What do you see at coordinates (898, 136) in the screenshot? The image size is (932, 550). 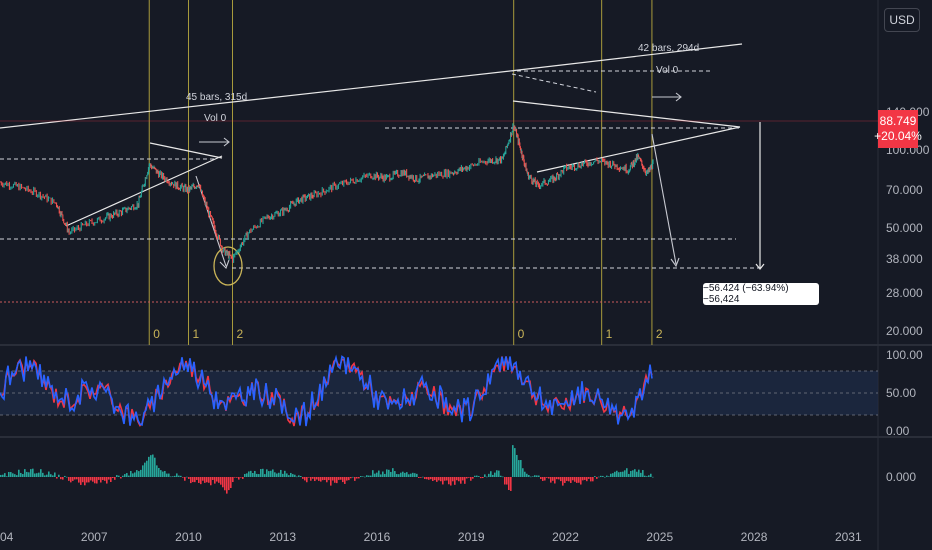 I see `price-change-percent: +20.04%` at bounding box center [898, 136].